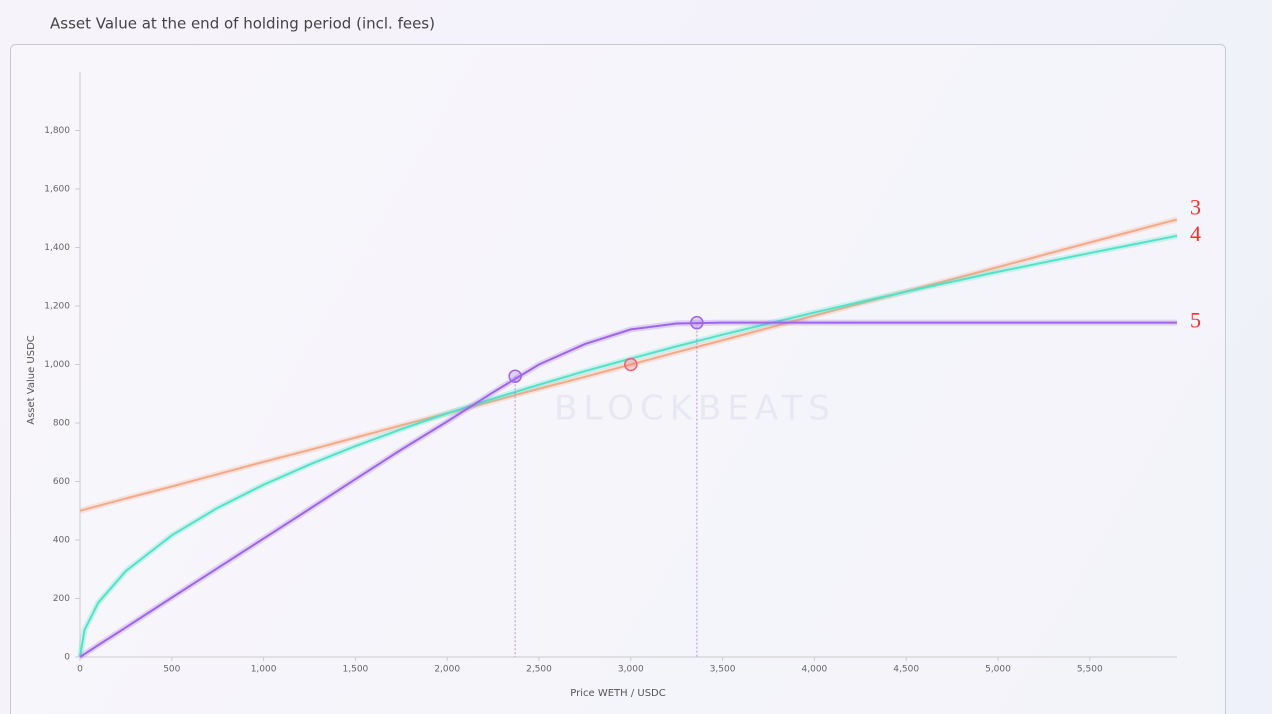  What do you see at coordinates (61, 424) in the screenshot?
I see `y-tick-label: 800` at bounding box center [61, 424].